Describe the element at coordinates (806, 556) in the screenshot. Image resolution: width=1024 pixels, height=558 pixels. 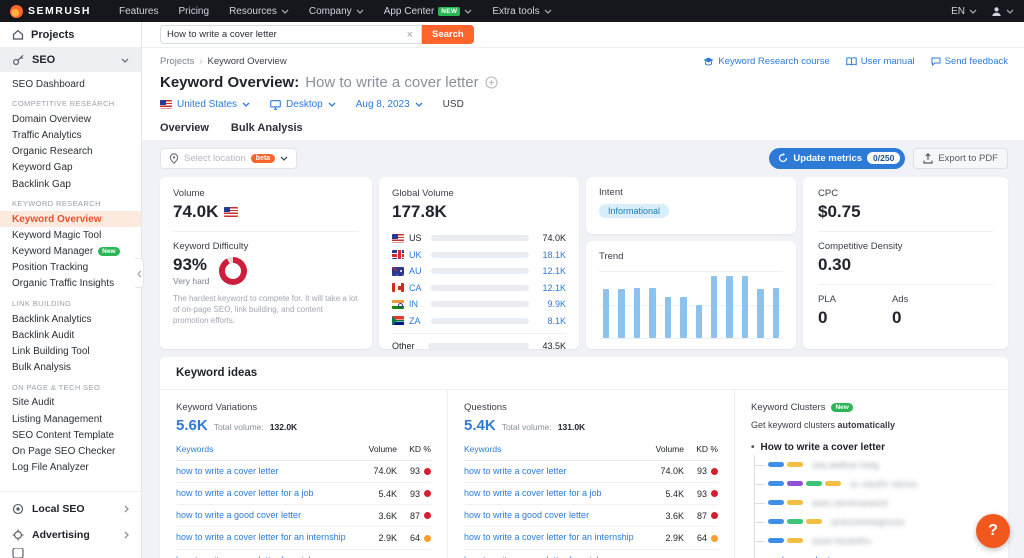
I see `more-clusters-link: and more clusters` at that location.